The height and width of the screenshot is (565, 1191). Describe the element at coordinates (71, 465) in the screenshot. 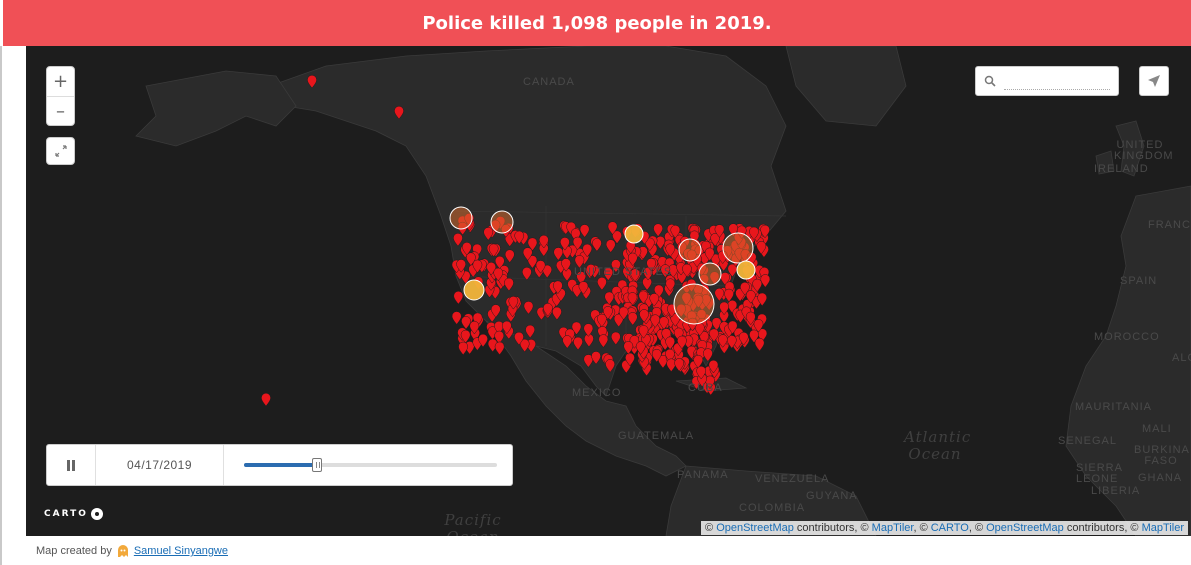

I see `pause-button` at that location.